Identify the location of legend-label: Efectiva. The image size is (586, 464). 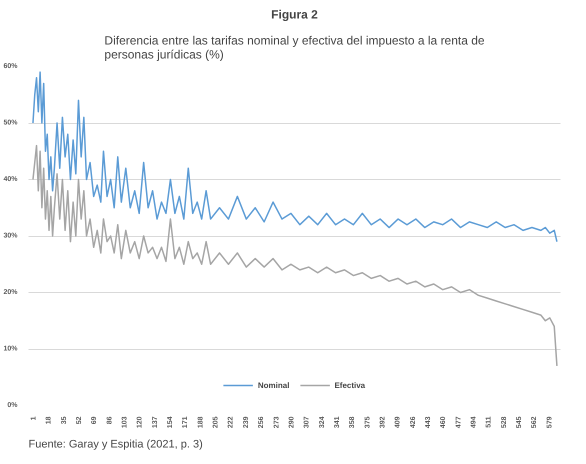
(350, 385).